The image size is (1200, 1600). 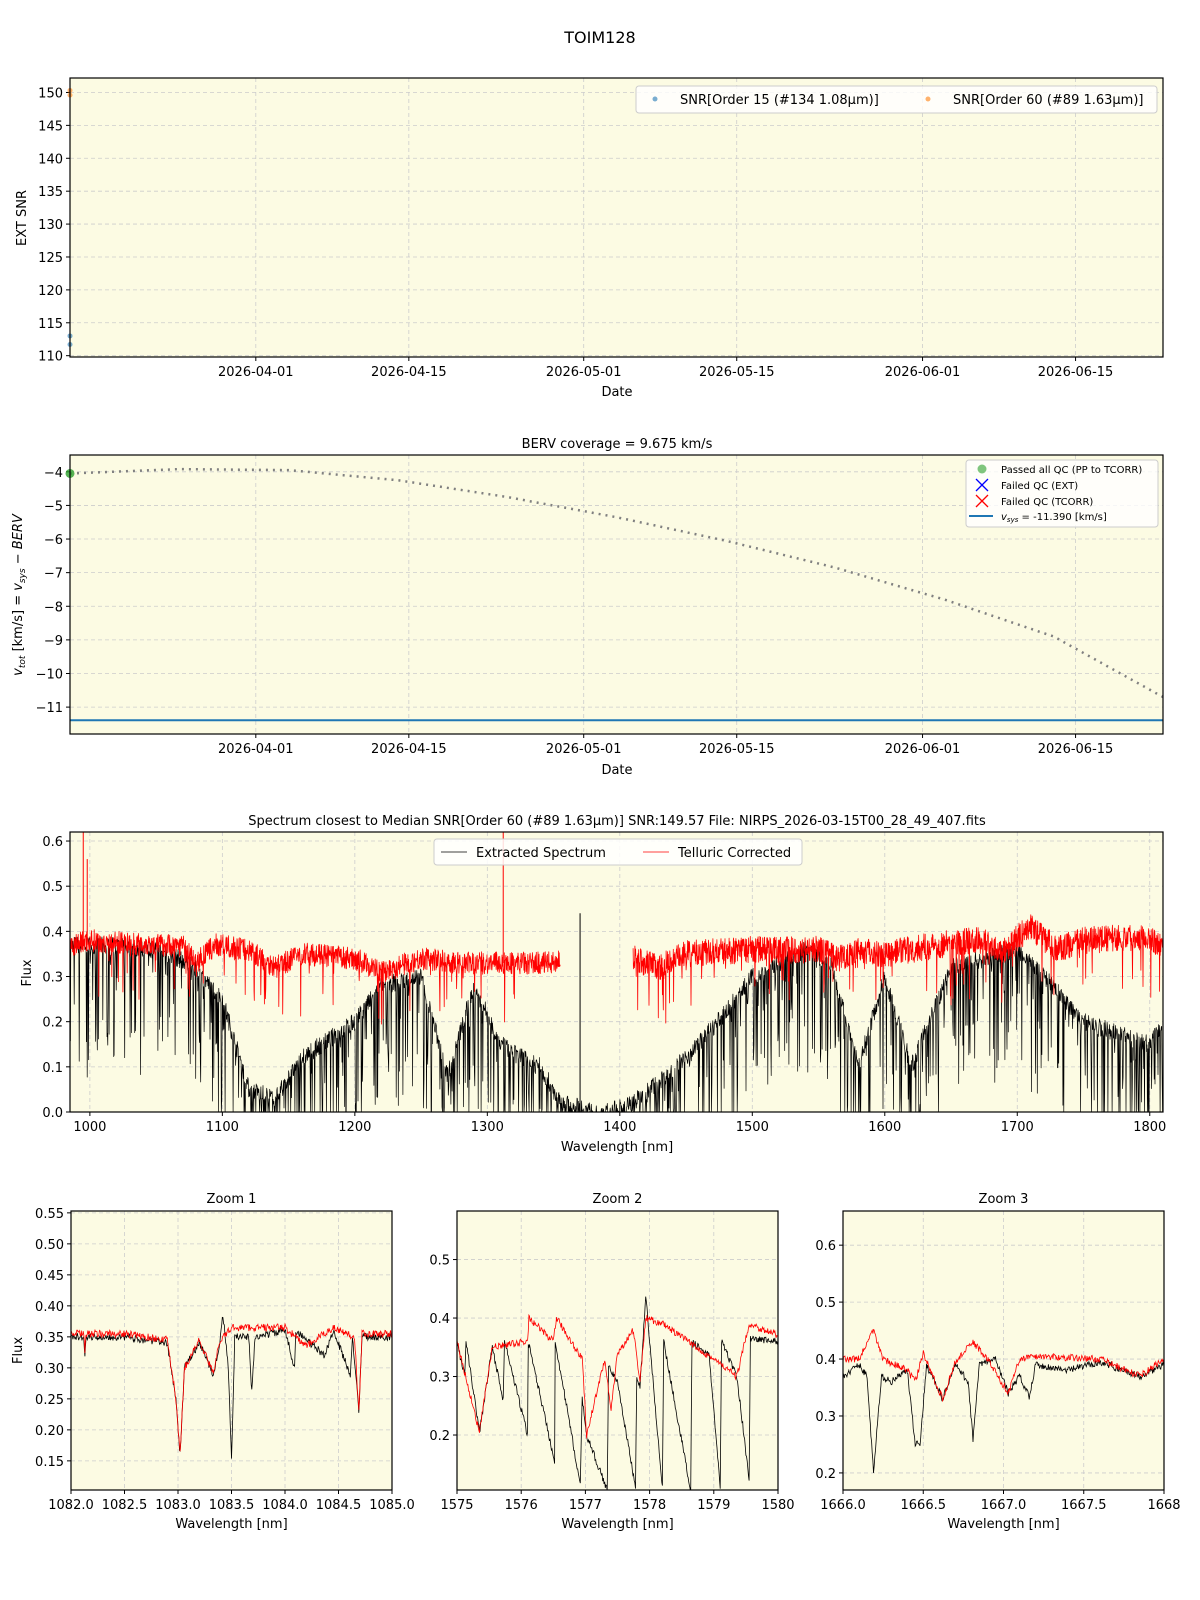 What do you see at coordinates (456, 1505) in the screenshot?
I see `x-tick-label: 1575` at bounding box center [456, 1505].